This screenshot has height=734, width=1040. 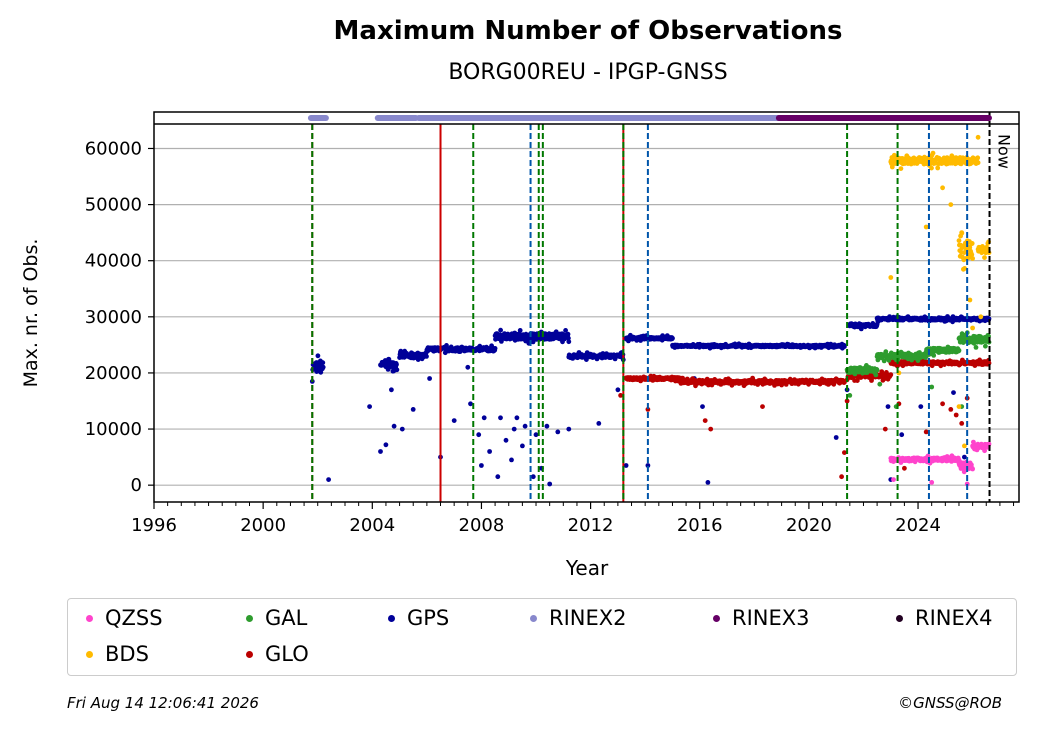 What do you see at coordinates (716, 618) in the screenshot?
I see `legend-marker-rinex3` at bounding box center [716, 618].